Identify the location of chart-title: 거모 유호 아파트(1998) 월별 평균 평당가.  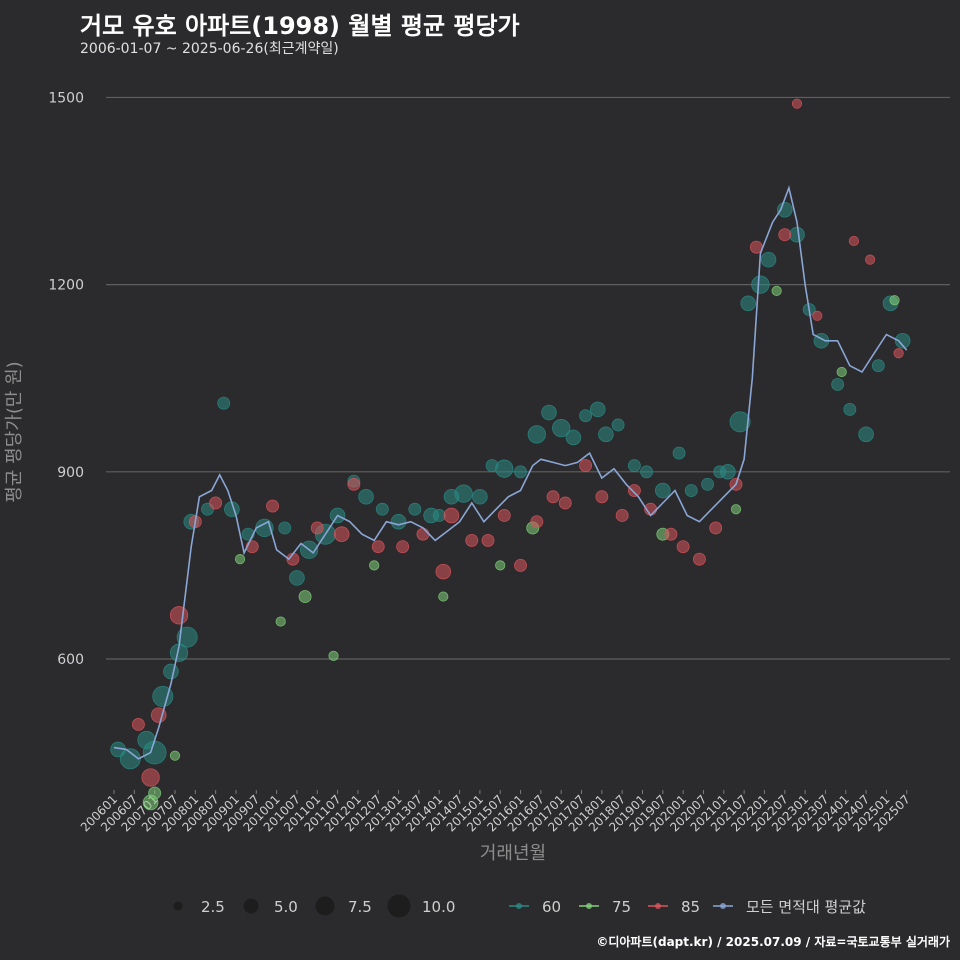
(300, 26).